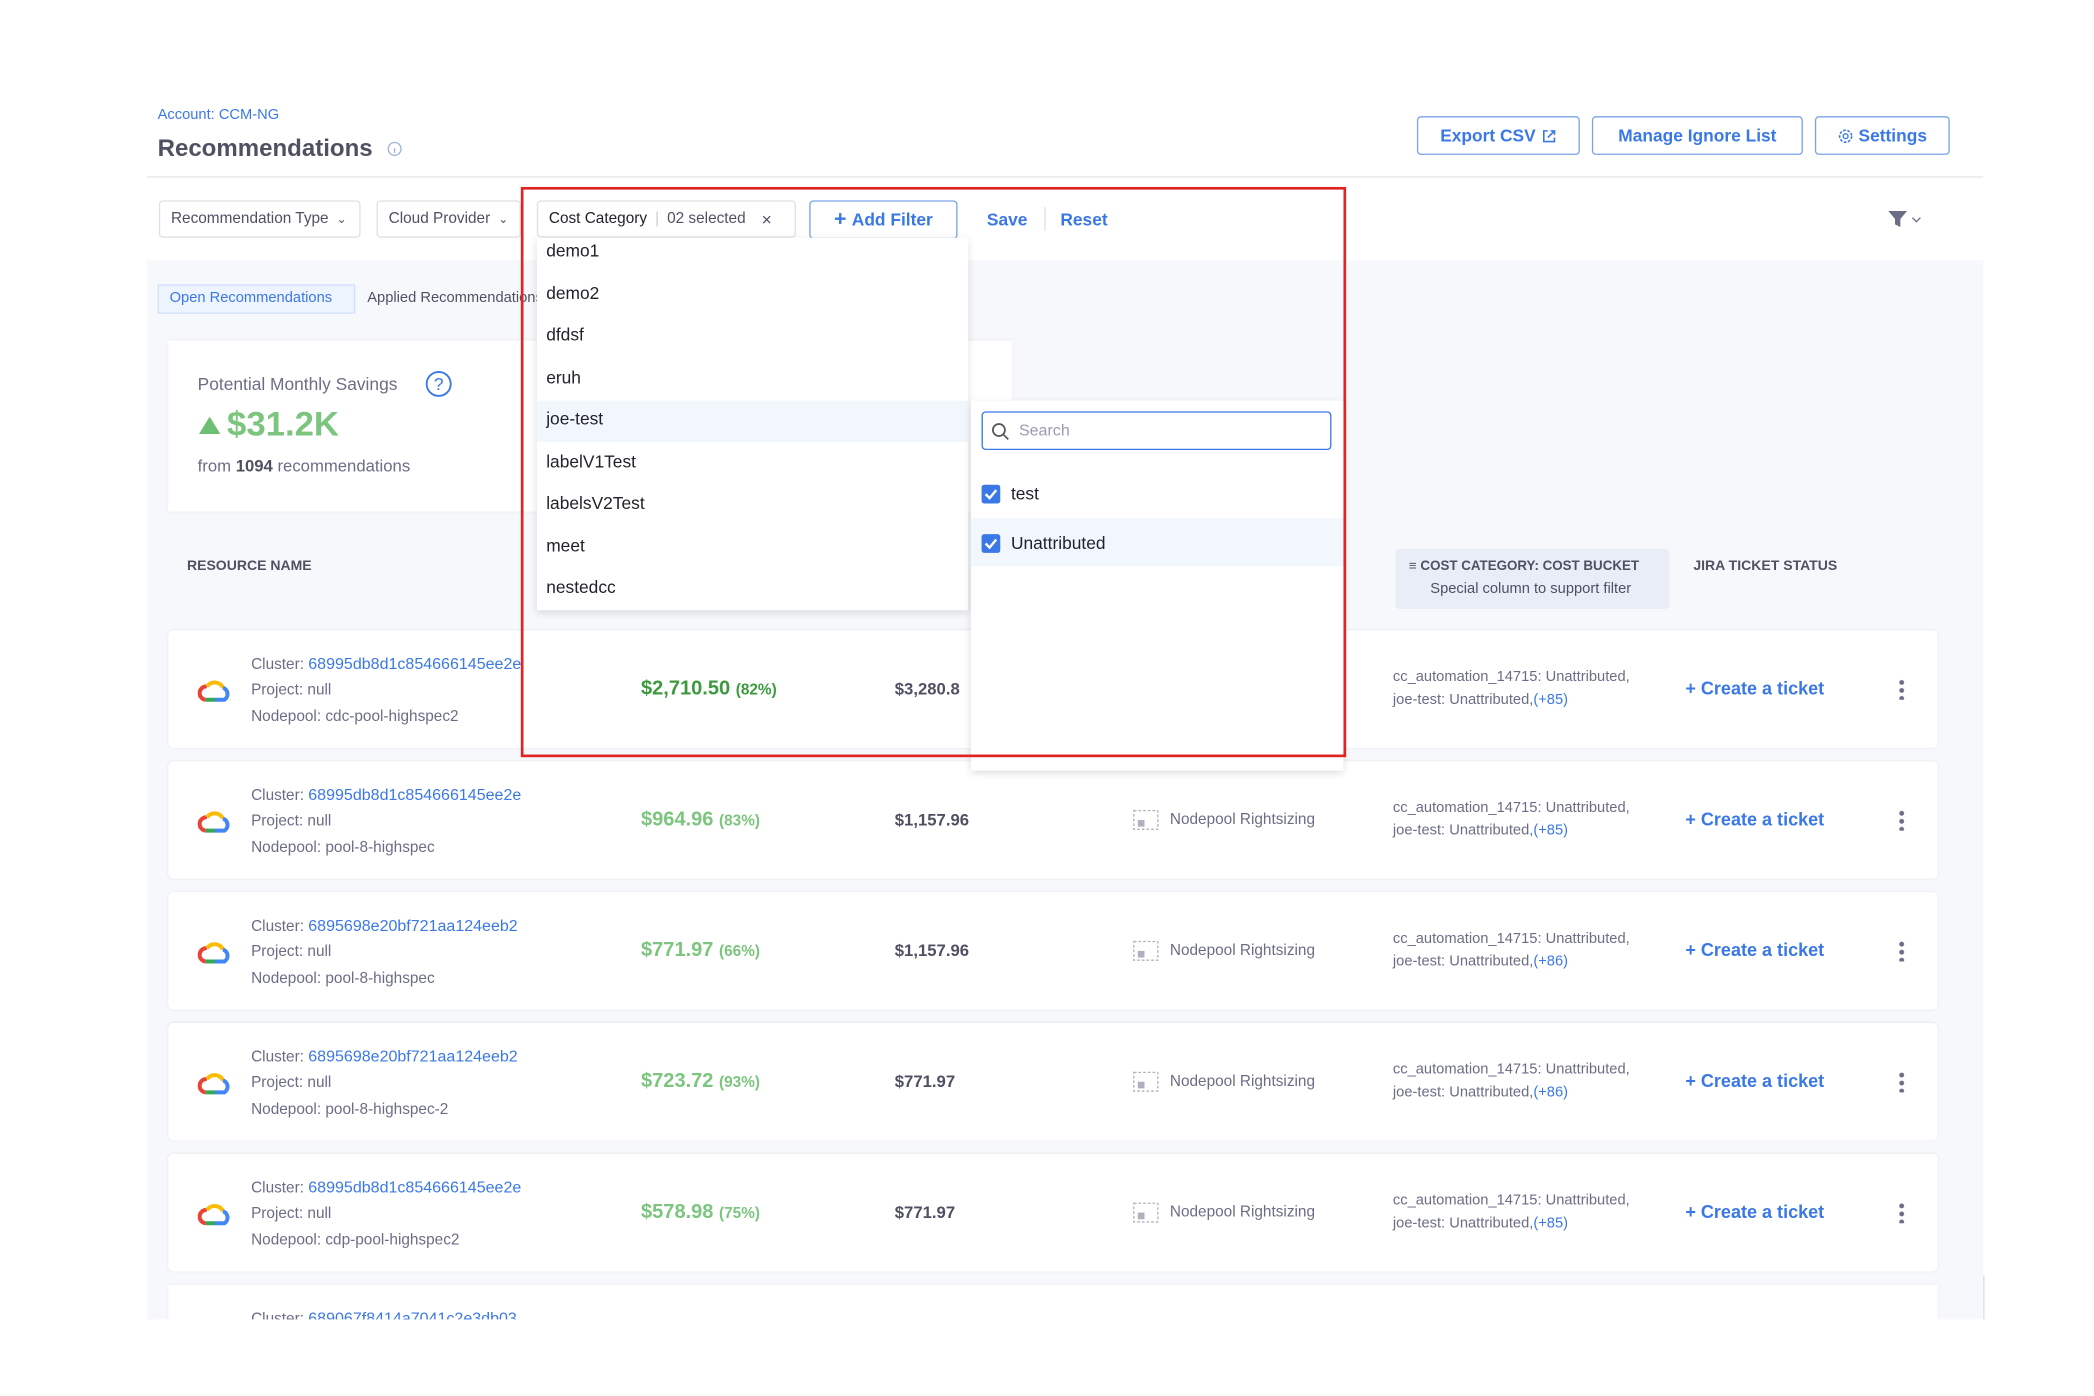  What do you see at coordinates (766, 219) in the screenshot?
I see `clear-icon: ×` at bounding box center [766, 219].